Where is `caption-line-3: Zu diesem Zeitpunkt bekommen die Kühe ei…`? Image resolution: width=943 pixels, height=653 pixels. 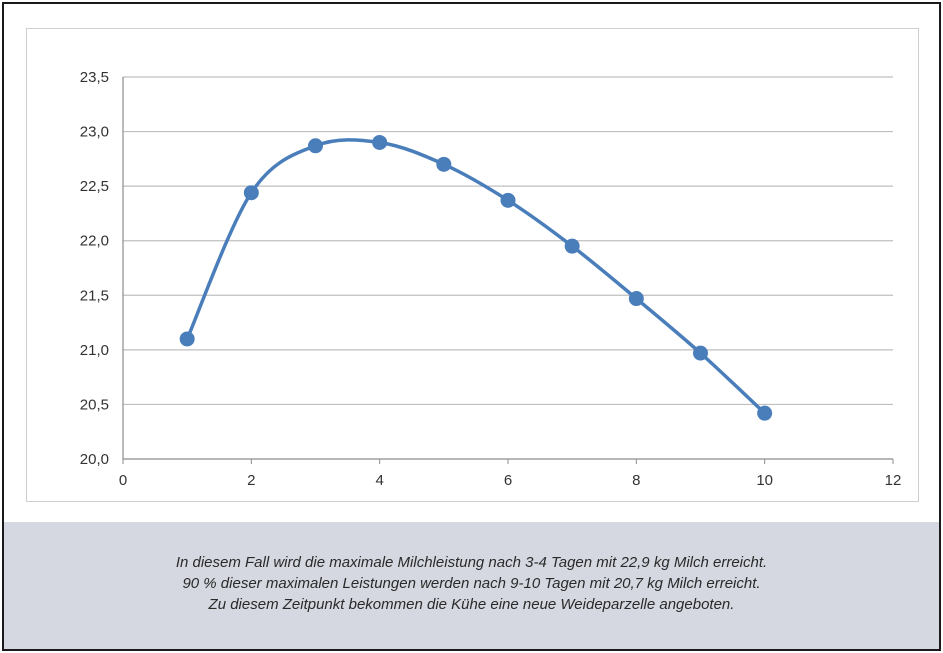
caption-line-3: Zu diesem Zeitpunkt bekommen die Kühe ei… is located at coordinates (471, 604).